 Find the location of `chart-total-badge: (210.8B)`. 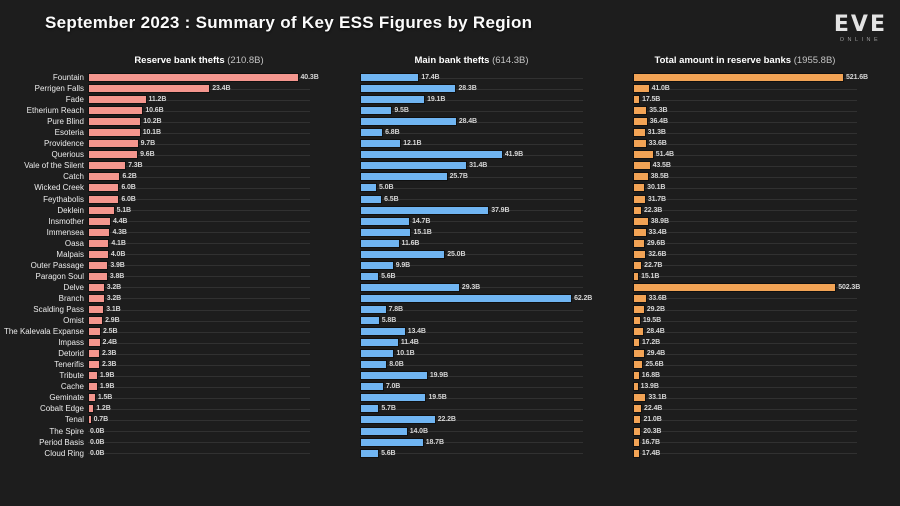

chart-total-badge: (210.8B) is located at coordinates (245, 60).